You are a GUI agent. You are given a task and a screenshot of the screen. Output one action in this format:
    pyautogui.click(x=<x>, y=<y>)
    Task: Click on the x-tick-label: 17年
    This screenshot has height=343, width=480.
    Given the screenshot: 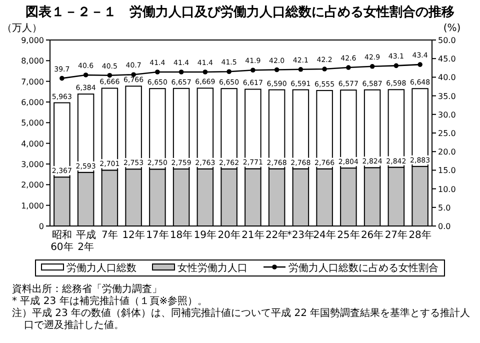 What is the action you would take?
    pyautogui.click(x=157, y=235)
    